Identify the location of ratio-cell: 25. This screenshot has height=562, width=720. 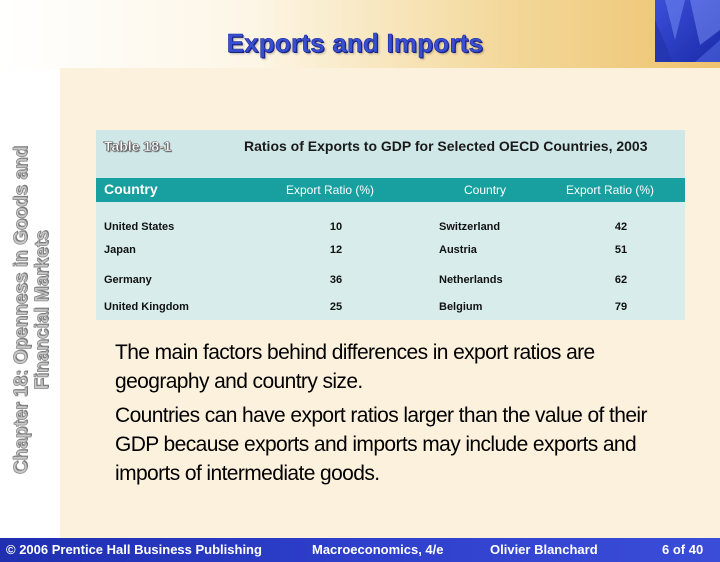
(336, 307).